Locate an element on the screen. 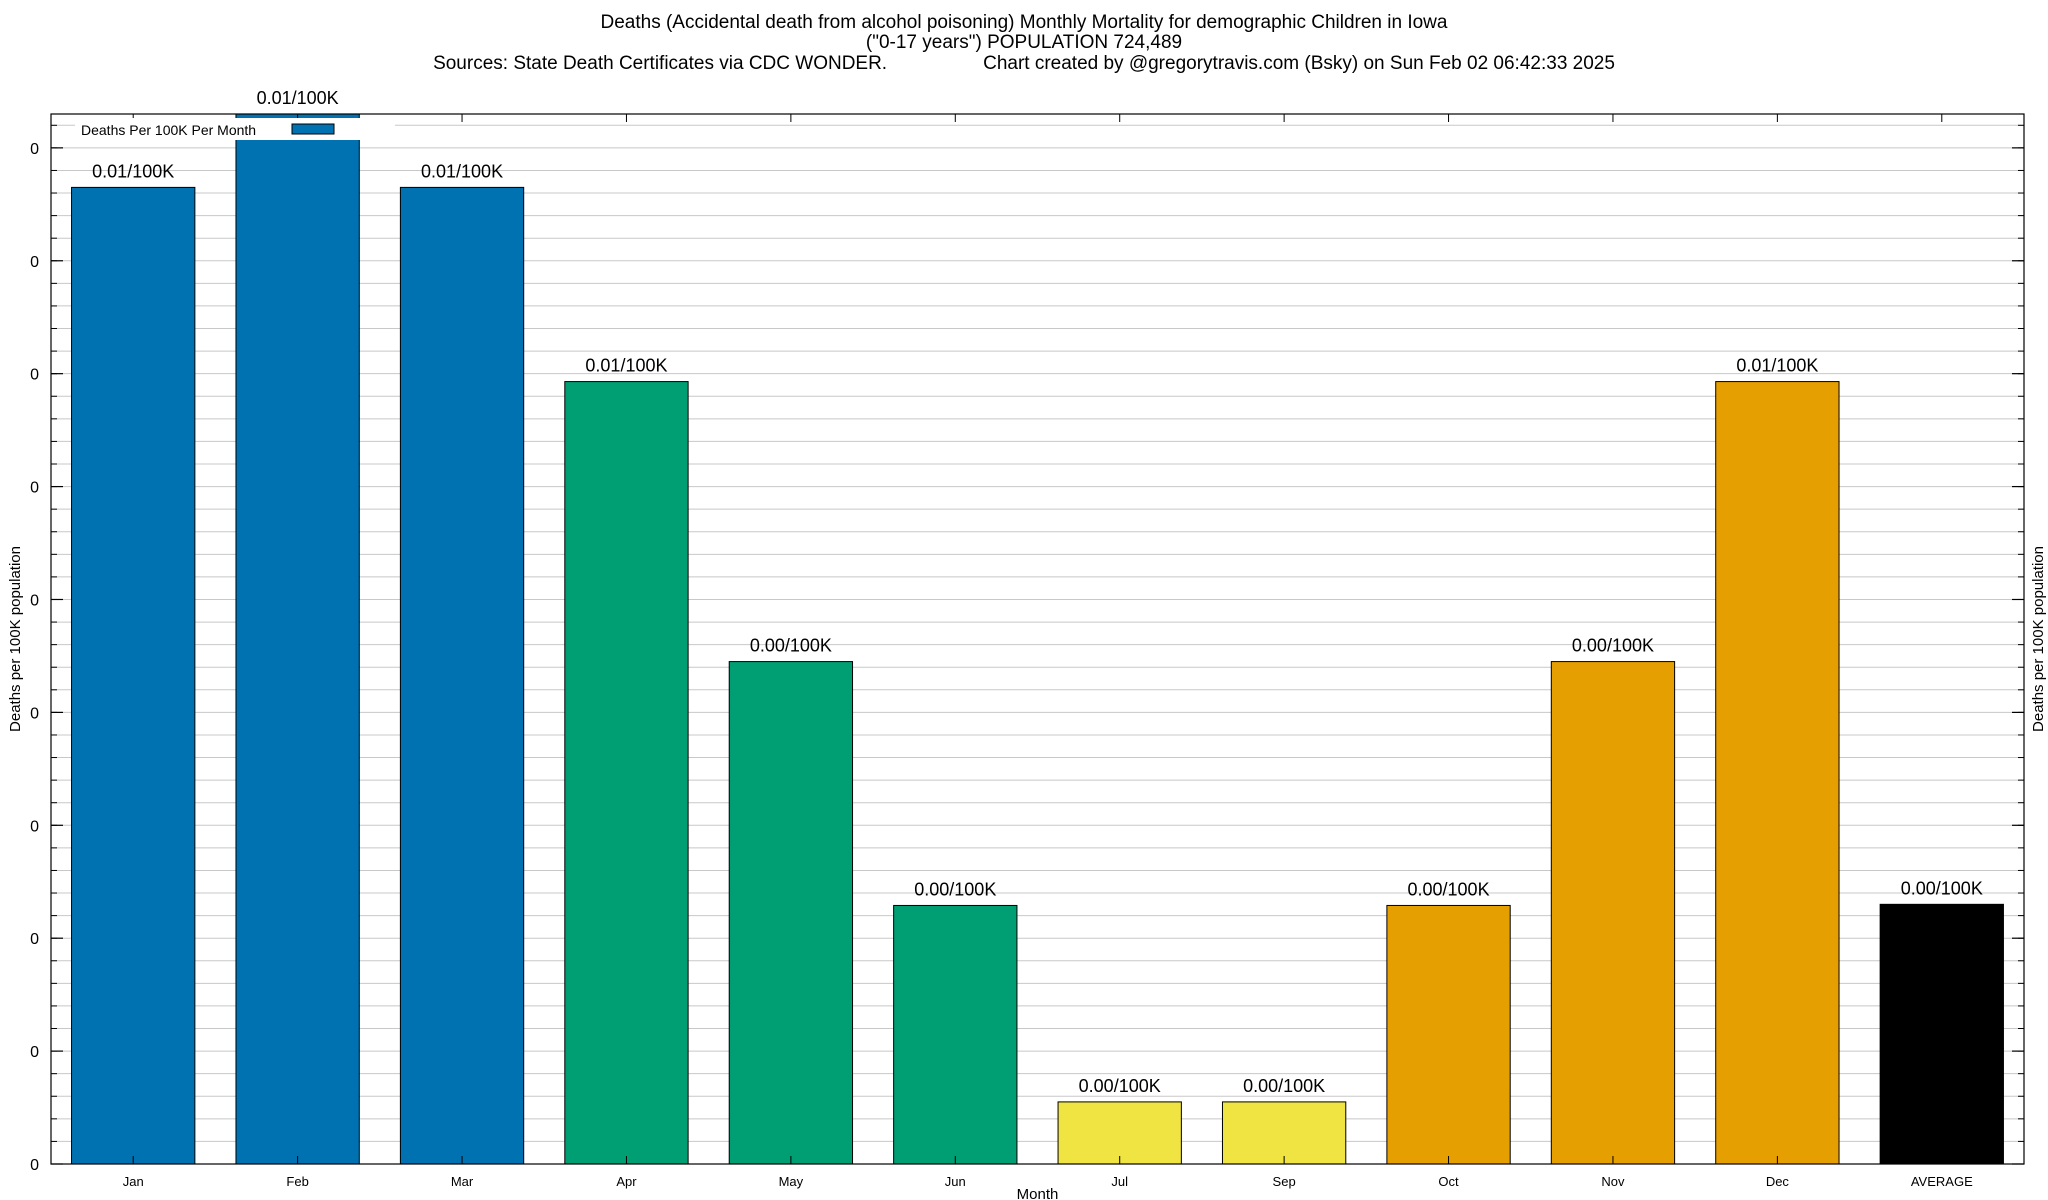 The width and height of the screenshot is (2048, 1200). y-axis-title-left: Deaths per 100K population is located at coordinates (15, 639).